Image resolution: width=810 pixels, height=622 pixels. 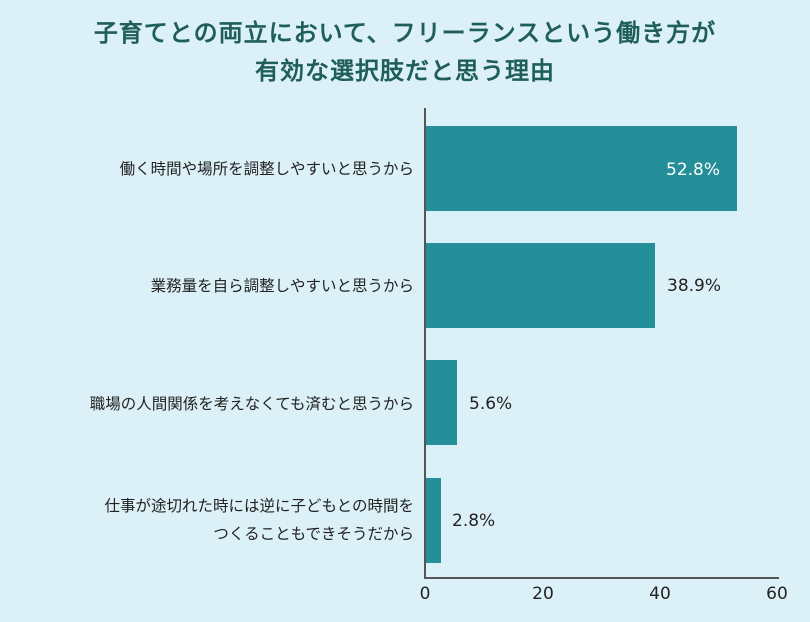 I want to click on value-label: 2.8%, so click(x=474, y=521).